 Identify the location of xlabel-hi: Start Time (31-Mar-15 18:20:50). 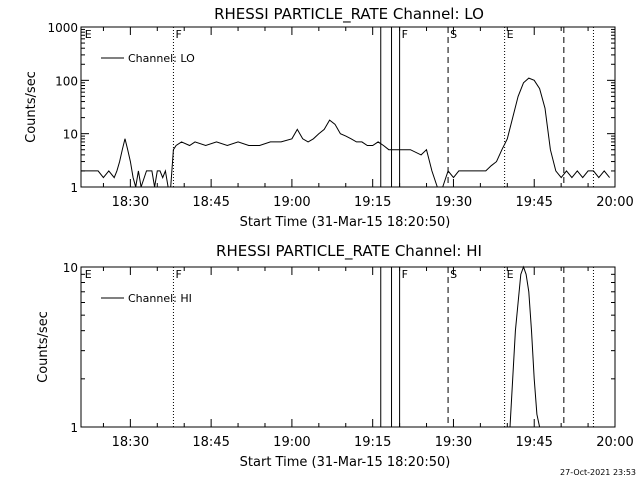
(345, 462).